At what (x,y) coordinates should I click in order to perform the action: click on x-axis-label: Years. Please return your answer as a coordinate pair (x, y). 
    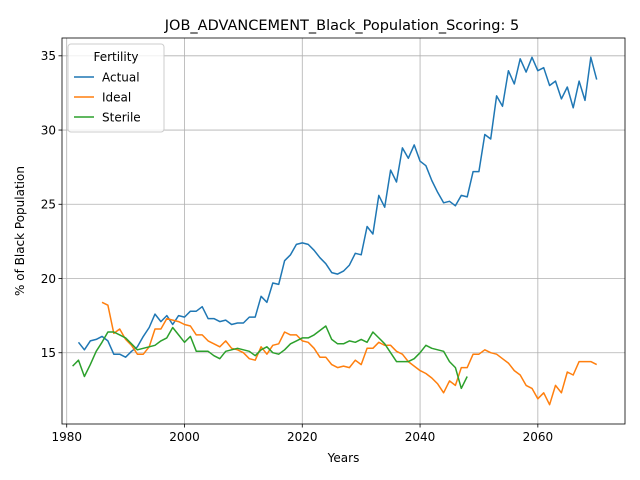
    Looking at the image, I should click on (343, 458).